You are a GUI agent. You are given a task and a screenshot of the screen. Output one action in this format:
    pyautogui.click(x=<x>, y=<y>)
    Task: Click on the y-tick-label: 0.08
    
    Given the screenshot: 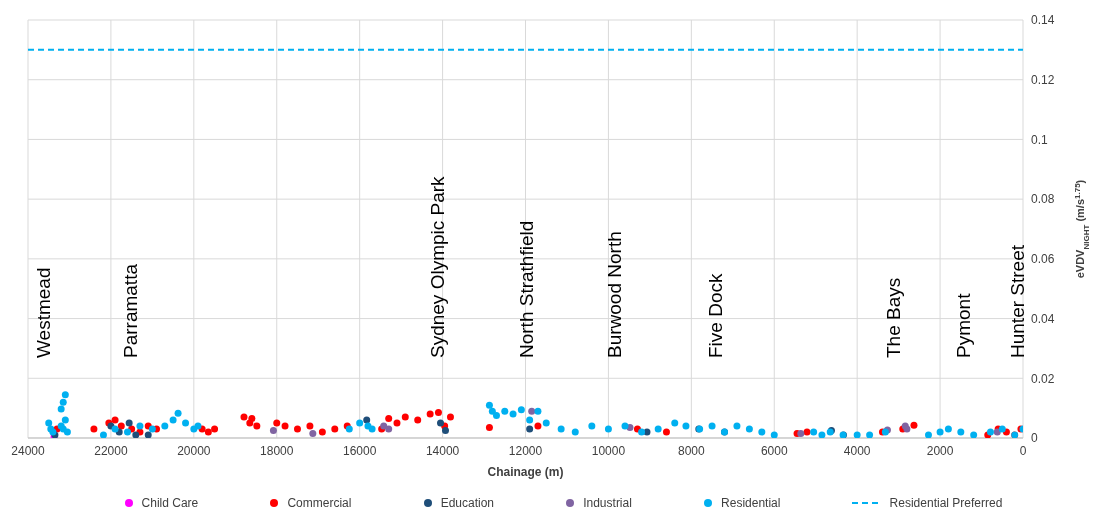 What is the action you would take?
    pyautogui.click(x=1043, y=199)
    